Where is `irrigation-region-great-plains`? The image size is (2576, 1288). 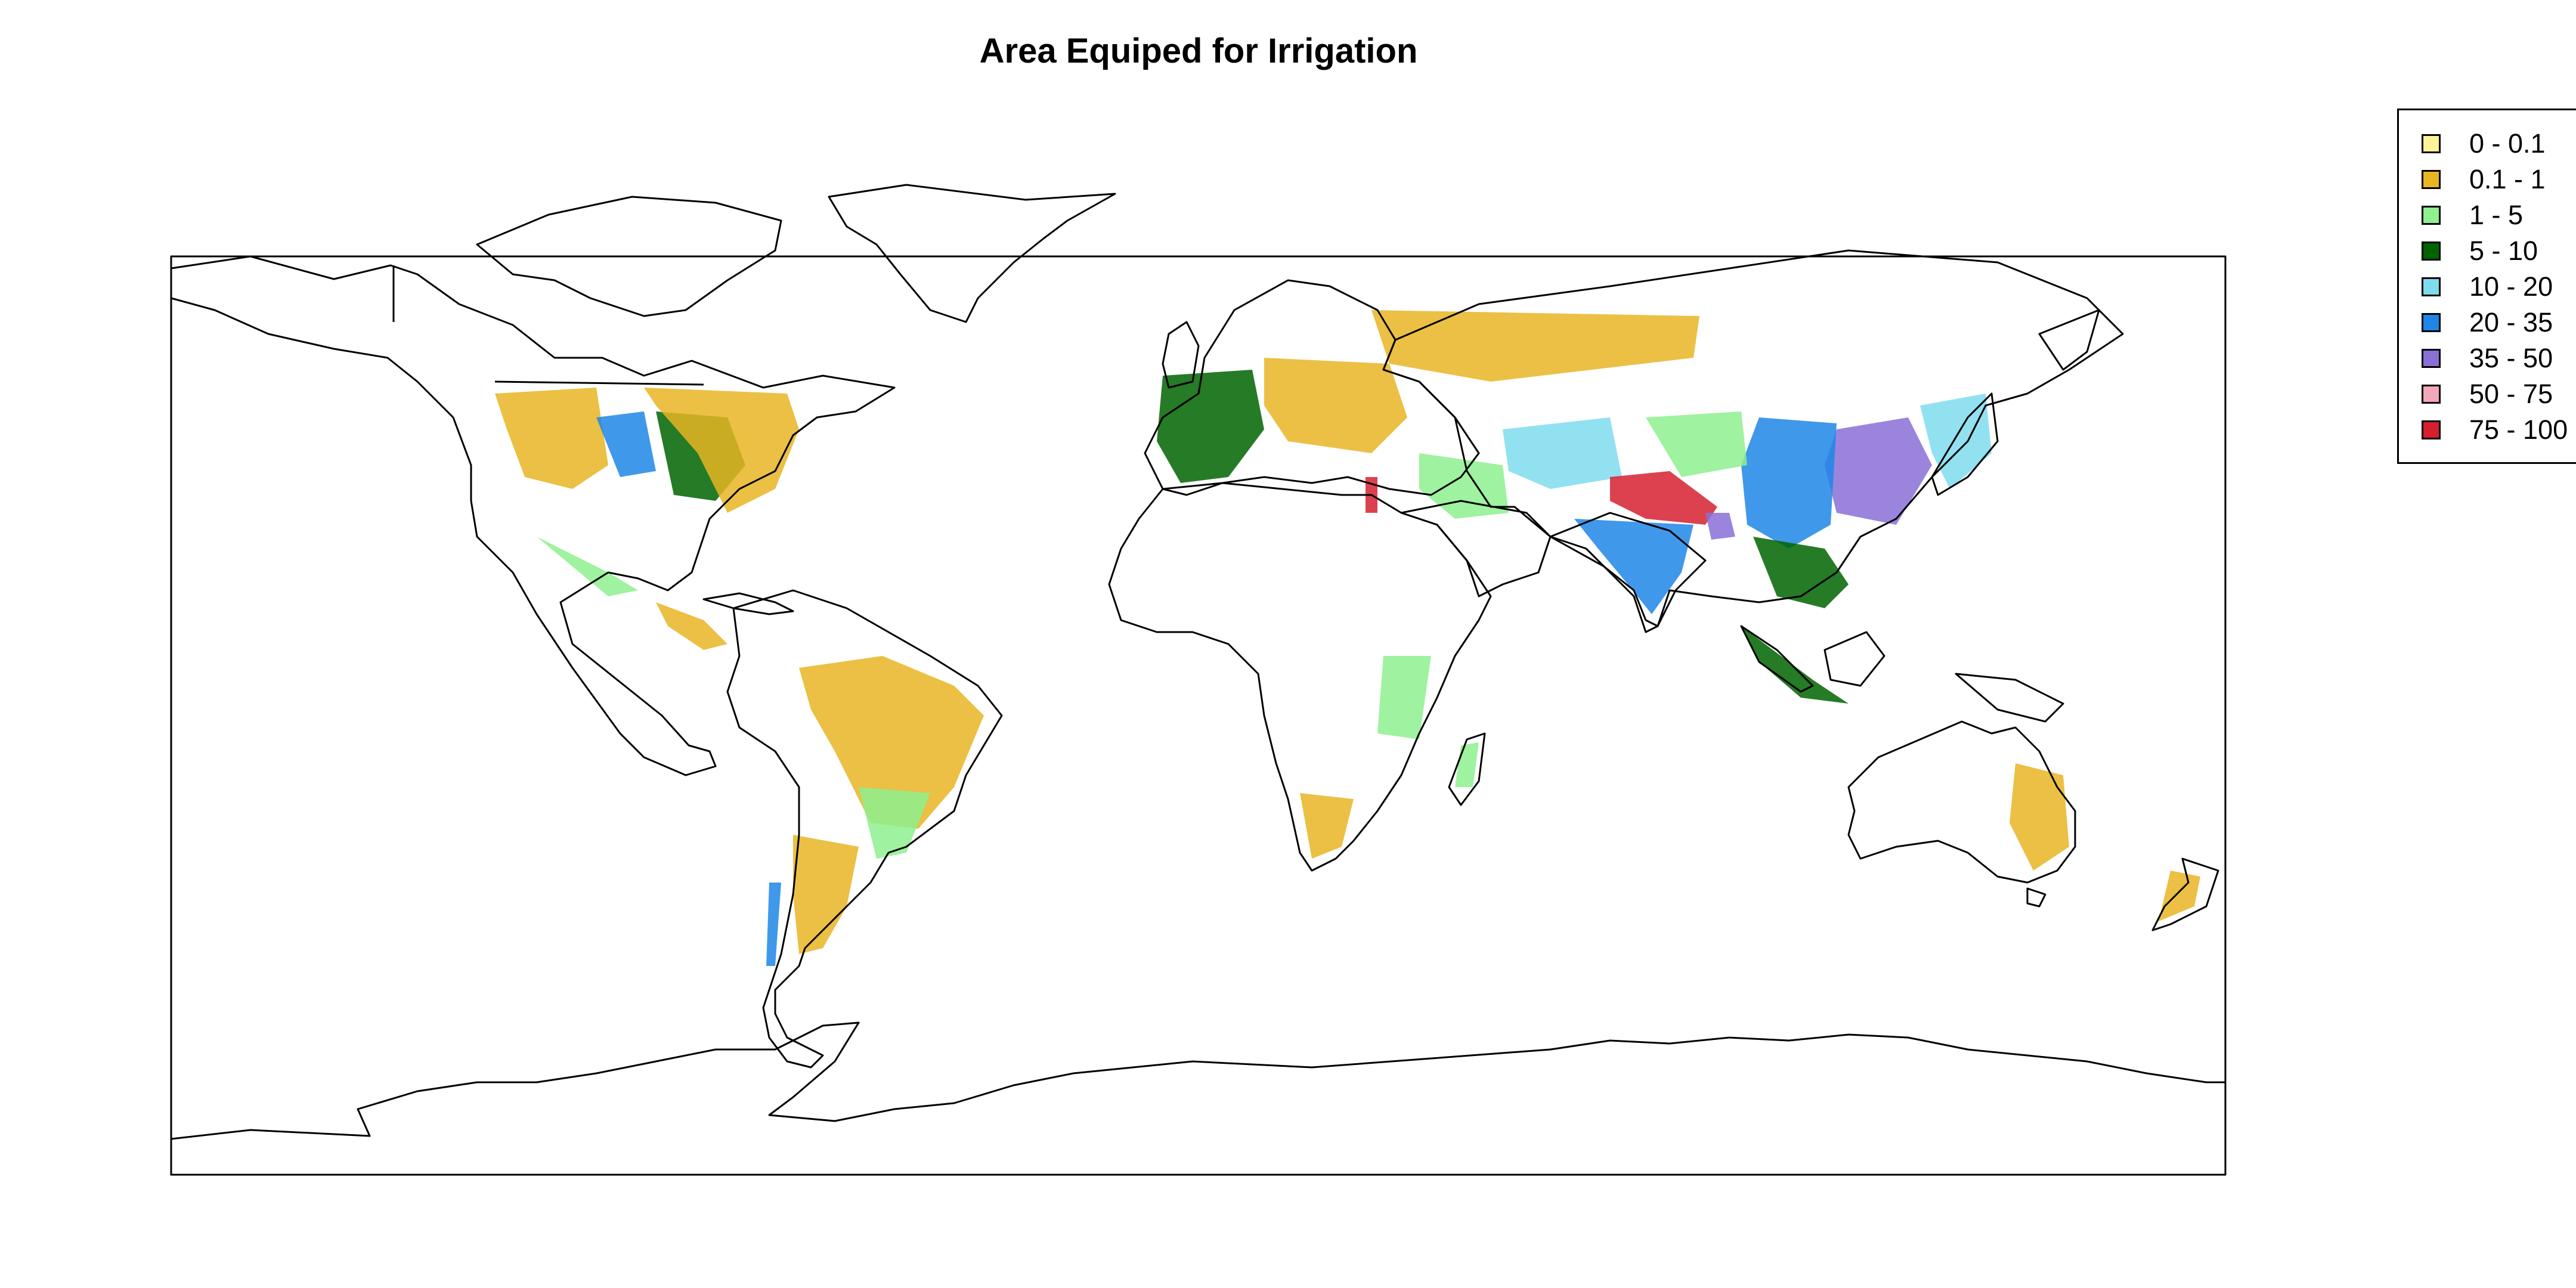
irrigation-region-great-plains is located at coordinates (626, 444).